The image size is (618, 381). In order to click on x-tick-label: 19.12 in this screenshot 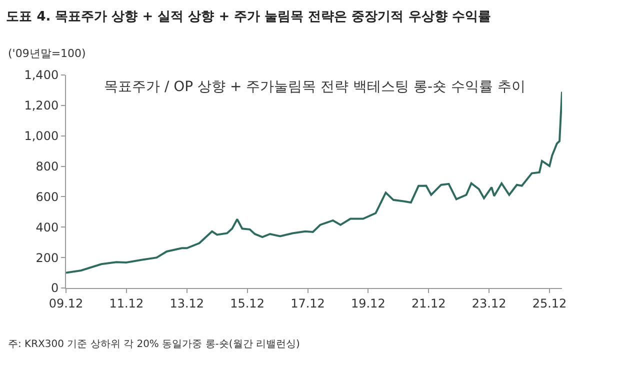, I will do `click(368, 303)`.